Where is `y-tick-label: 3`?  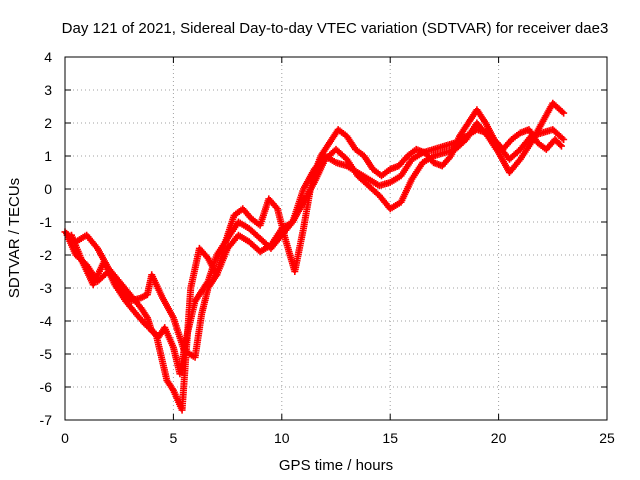 y-tick-label: 3 is located at coordinates (48, 90).